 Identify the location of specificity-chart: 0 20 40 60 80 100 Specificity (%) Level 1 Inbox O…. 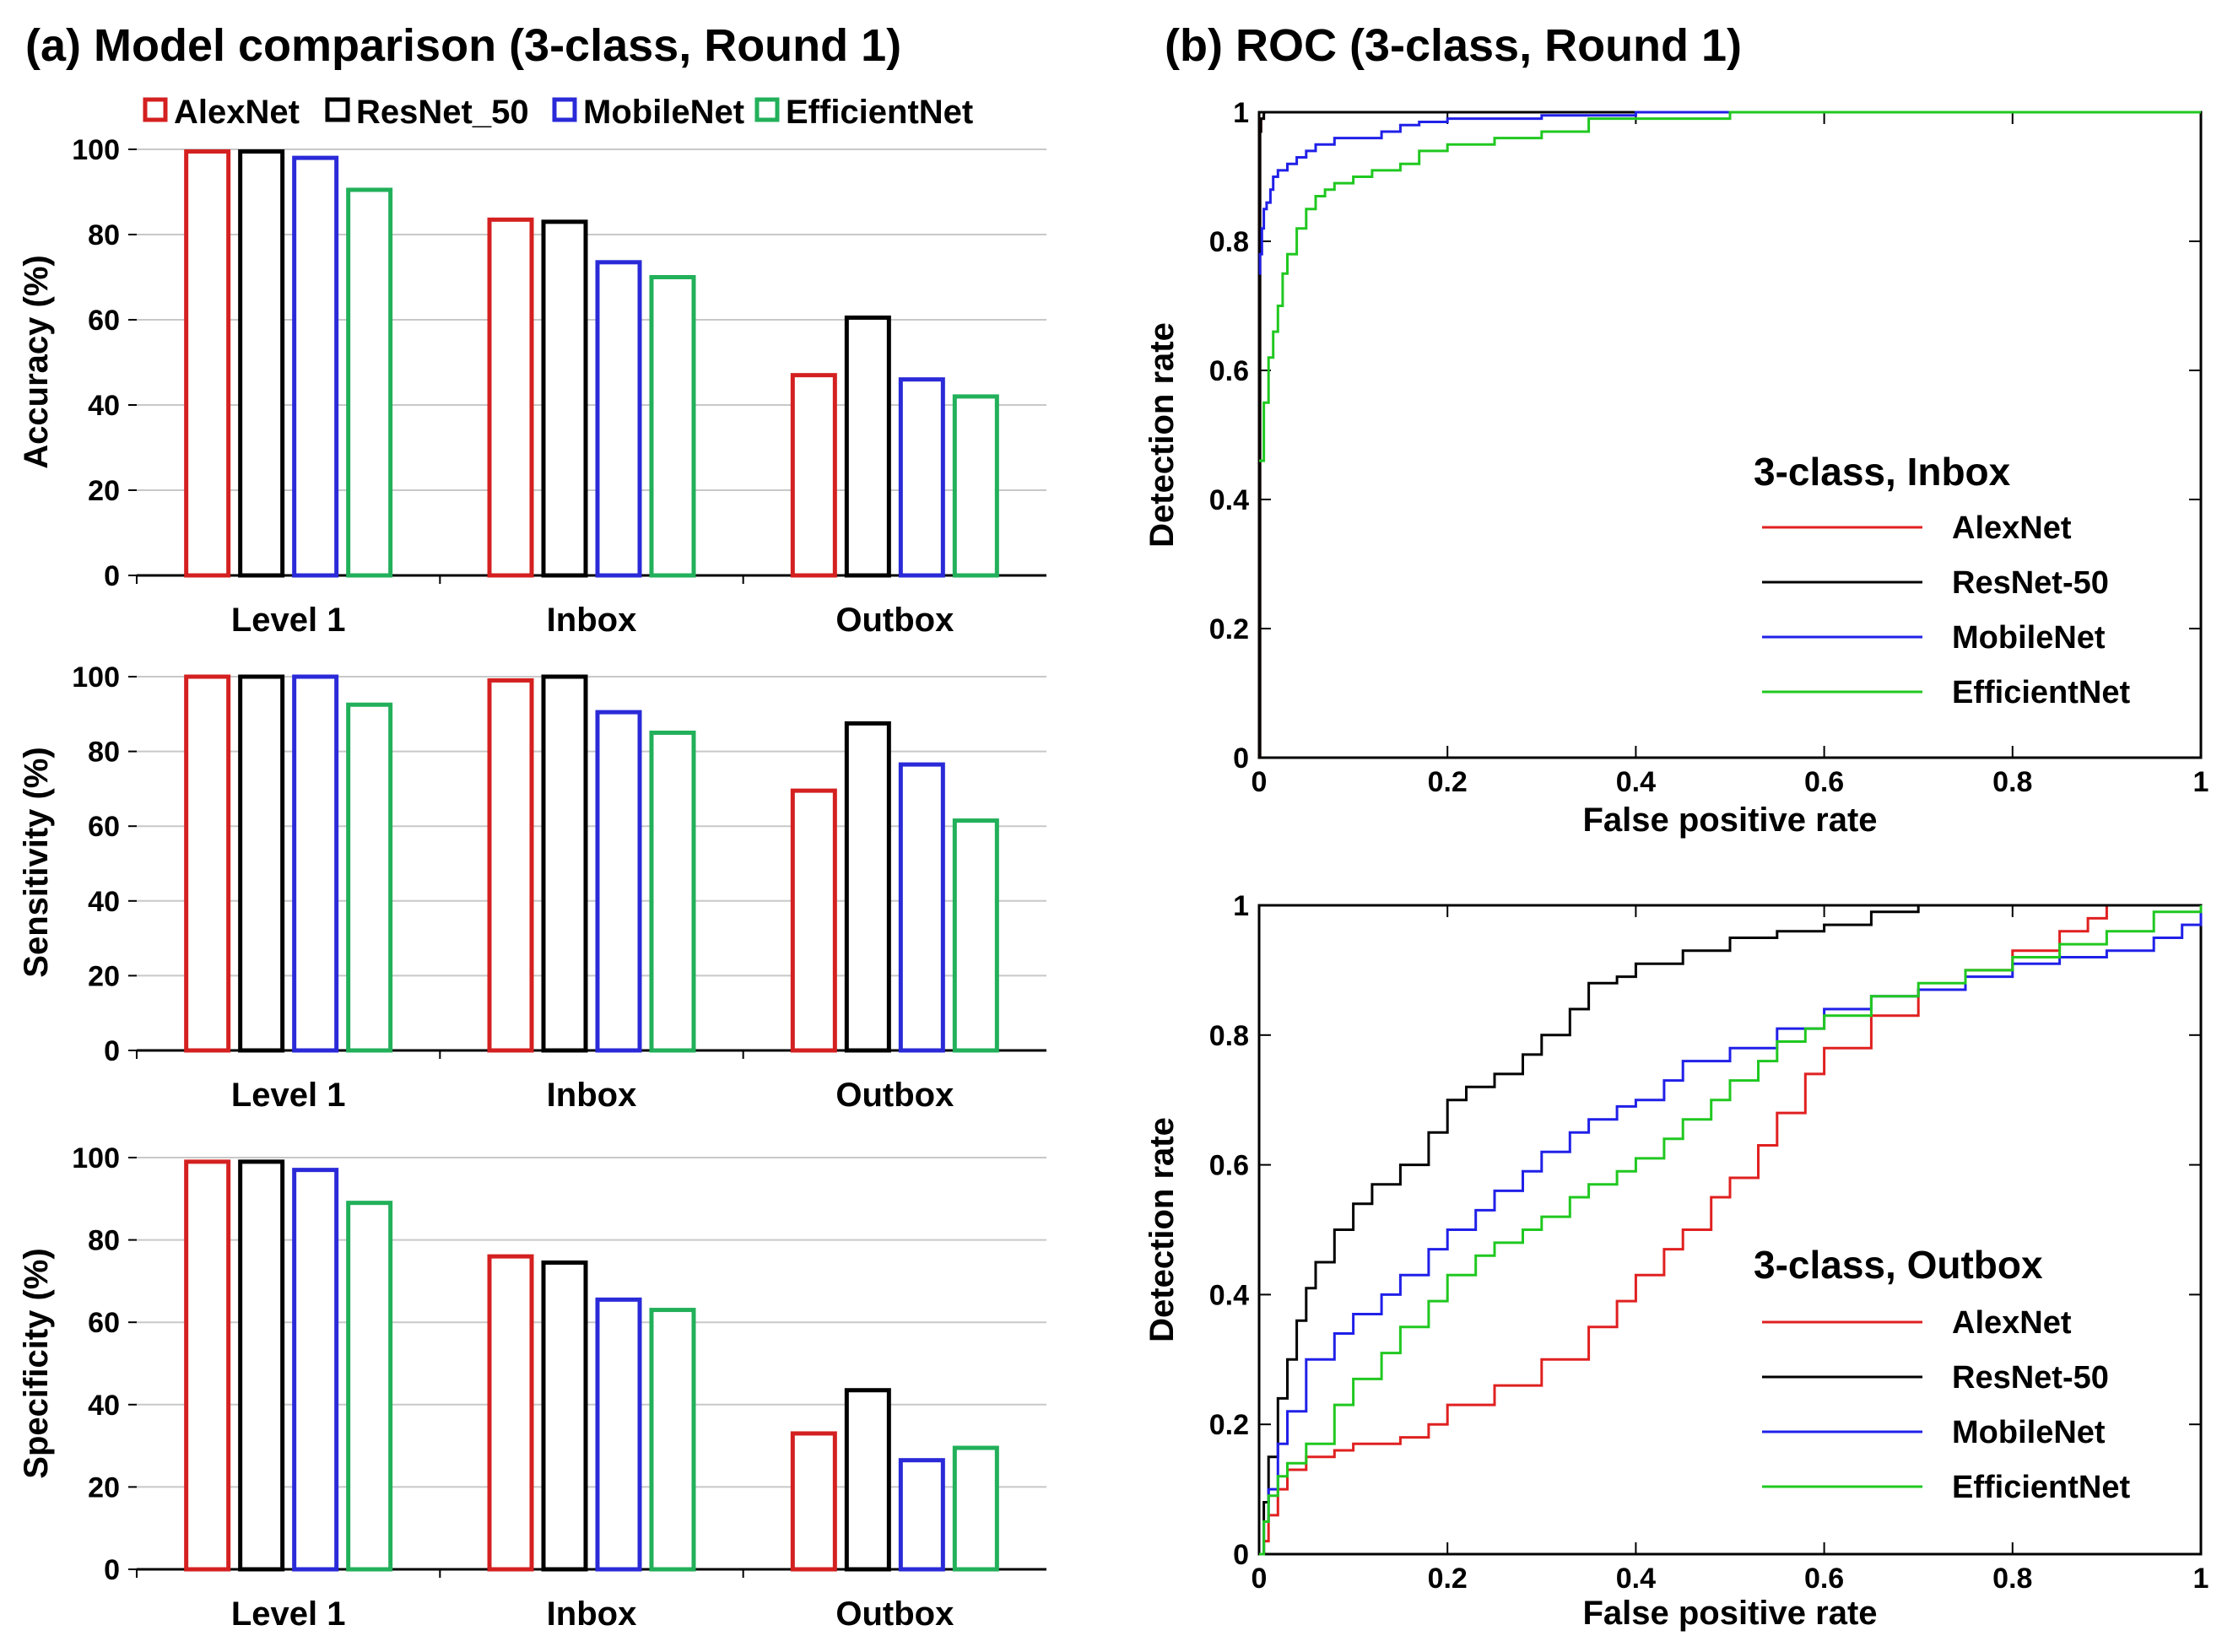
(532, 1387).